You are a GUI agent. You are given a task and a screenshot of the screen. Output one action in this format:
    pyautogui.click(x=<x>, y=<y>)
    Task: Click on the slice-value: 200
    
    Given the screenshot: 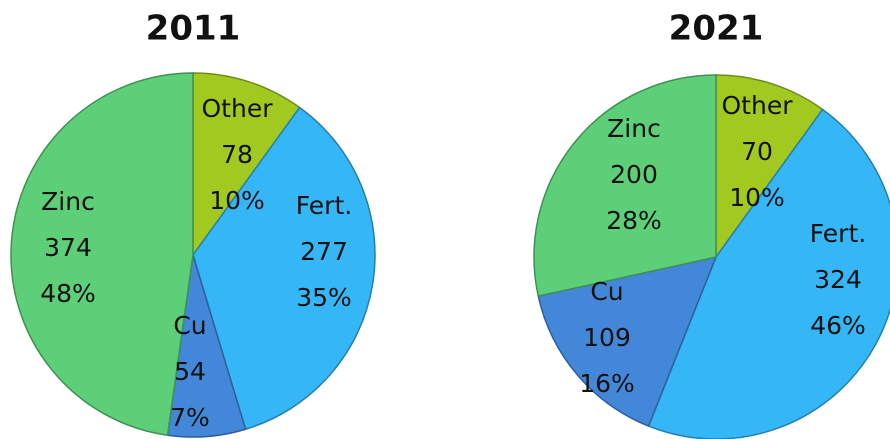 What is the action you would take?
    pyautogui.click(x=634, y=174)
    